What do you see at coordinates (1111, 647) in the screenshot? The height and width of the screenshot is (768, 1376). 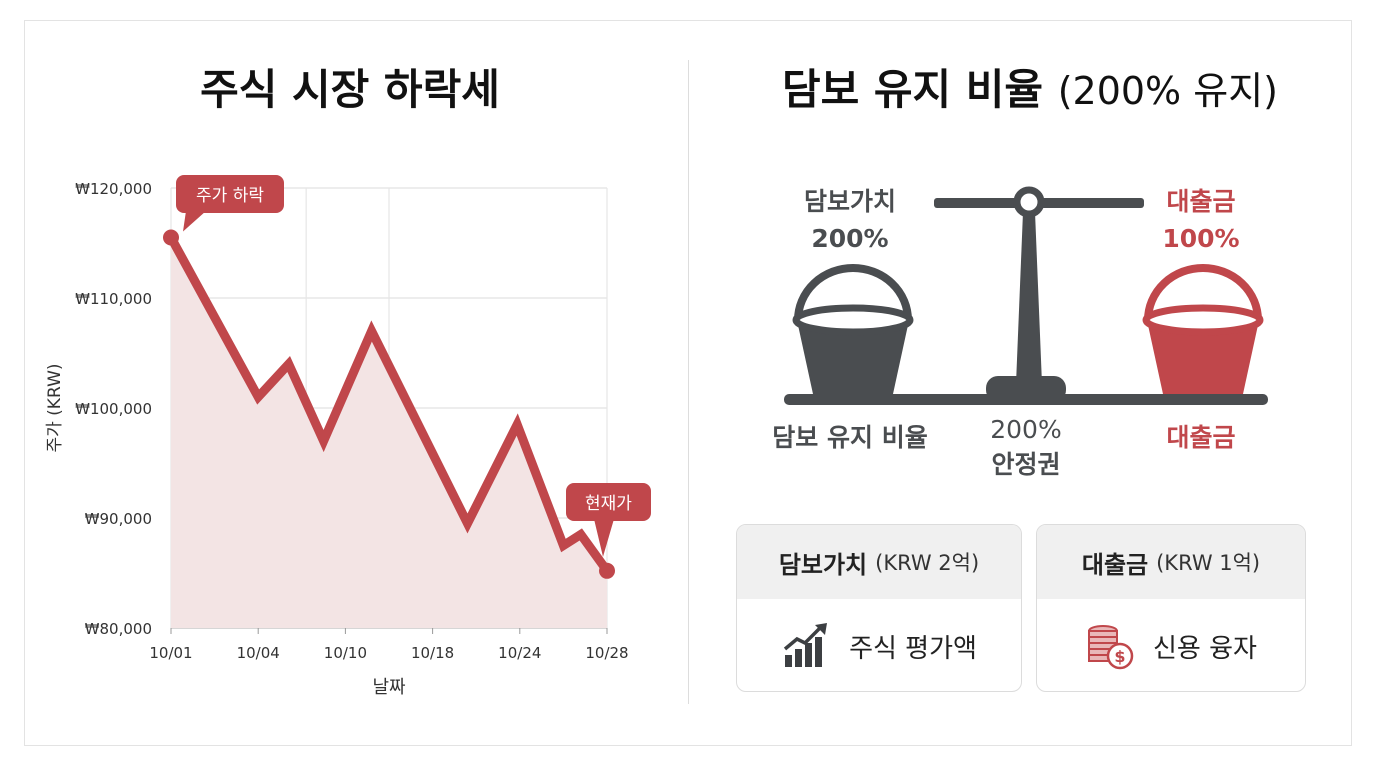 I see `coin-stack-icon: $` at bounding box center [1111, 647].